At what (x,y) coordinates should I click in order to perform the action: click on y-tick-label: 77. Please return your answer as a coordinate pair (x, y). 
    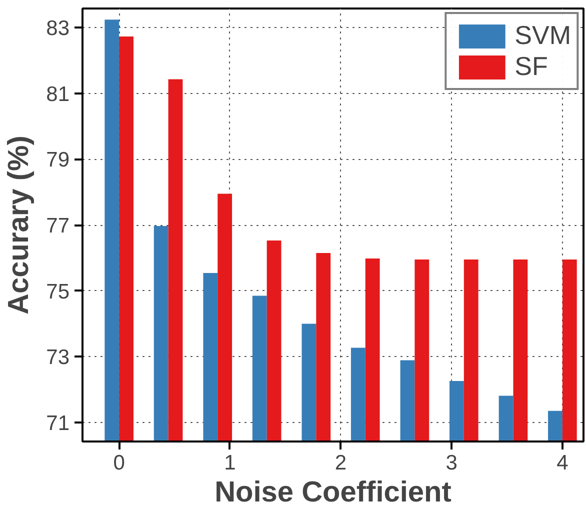
    Looking at the image, I should click on (58, 226).